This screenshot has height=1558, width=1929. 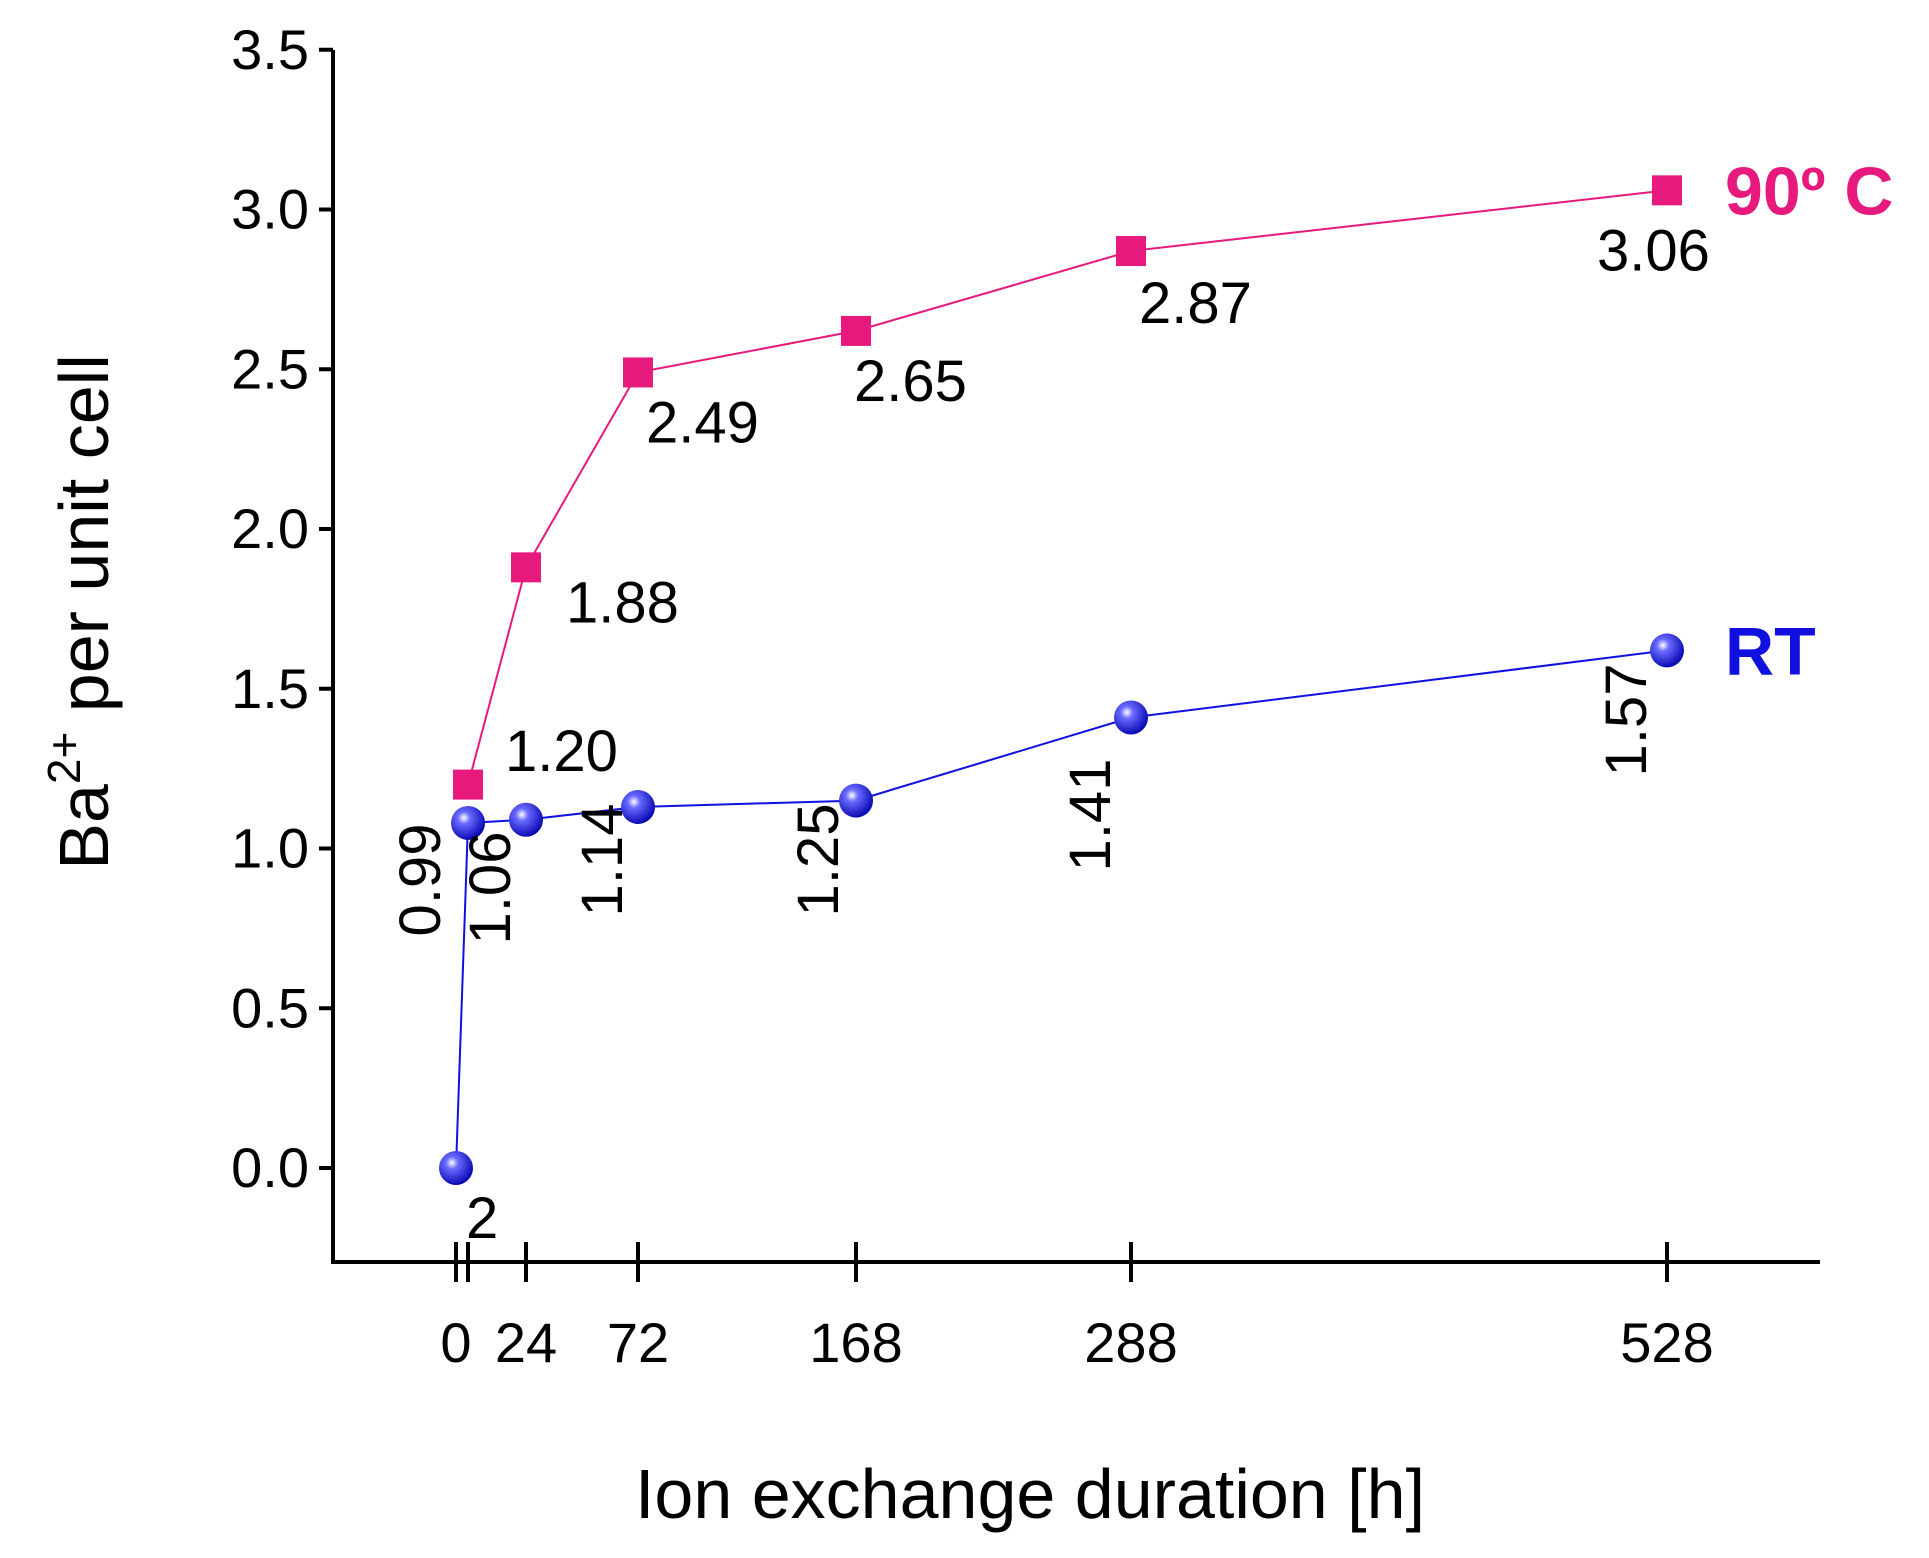 What do you see at coordinates (638, 1342) in the screenshot?
I see `x-tick-label: 72` at bounding box center [638, 1342].